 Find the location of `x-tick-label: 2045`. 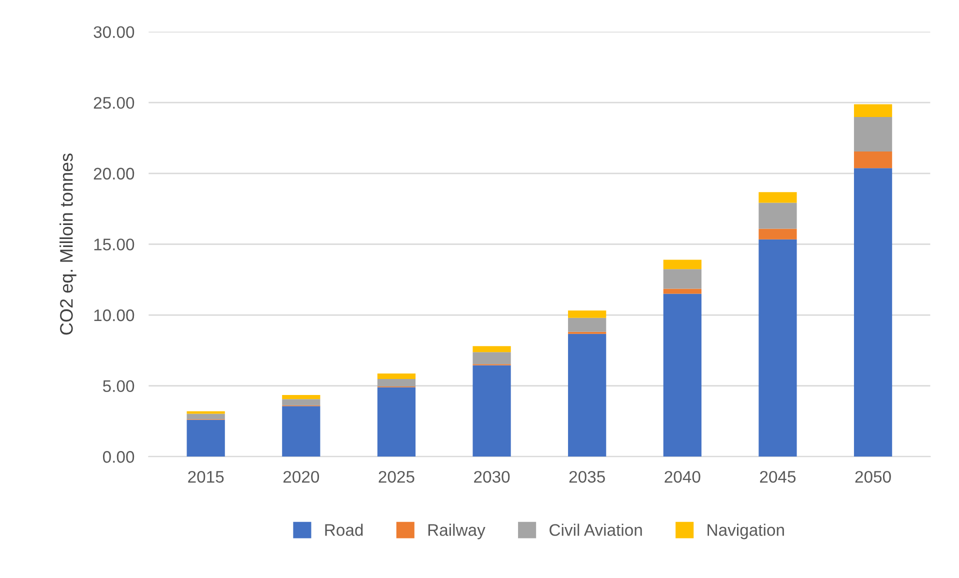

x-tick-label: 2045 is located at coordinates (778, 476).